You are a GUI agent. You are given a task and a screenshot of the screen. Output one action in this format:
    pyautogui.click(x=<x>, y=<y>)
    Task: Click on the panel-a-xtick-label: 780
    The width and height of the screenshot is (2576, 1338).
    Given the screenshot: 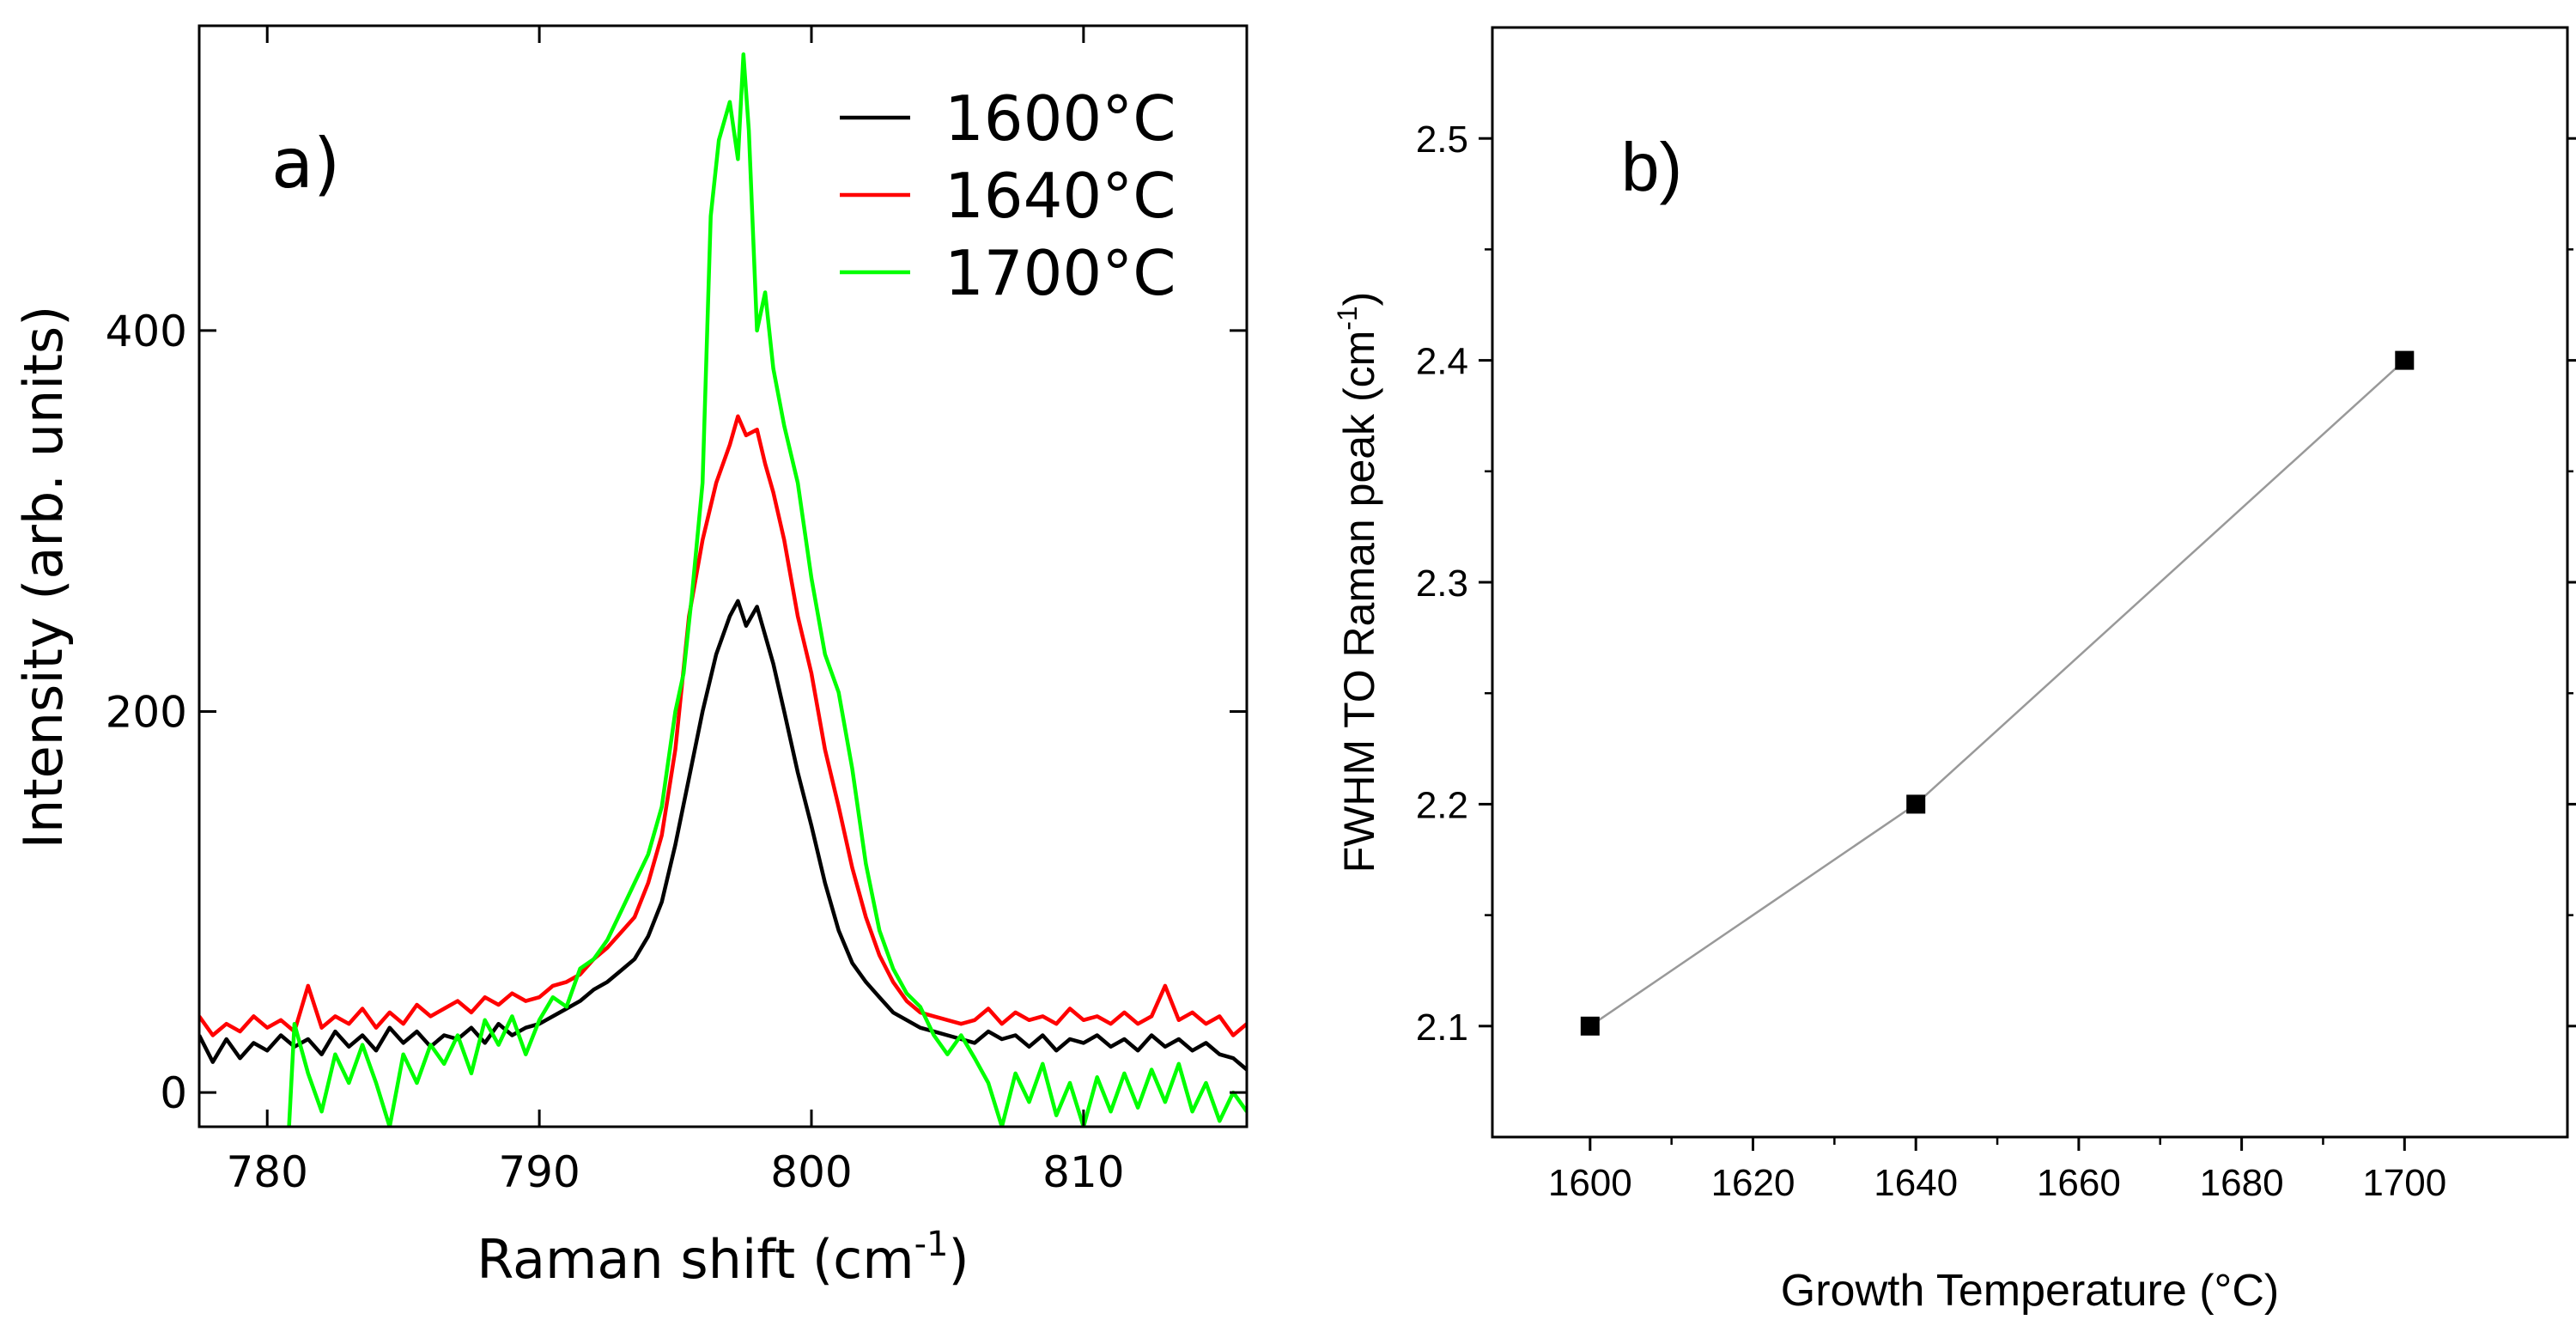 What is the action you would take?
    pyautogui.click(x=268, y=1172)
    